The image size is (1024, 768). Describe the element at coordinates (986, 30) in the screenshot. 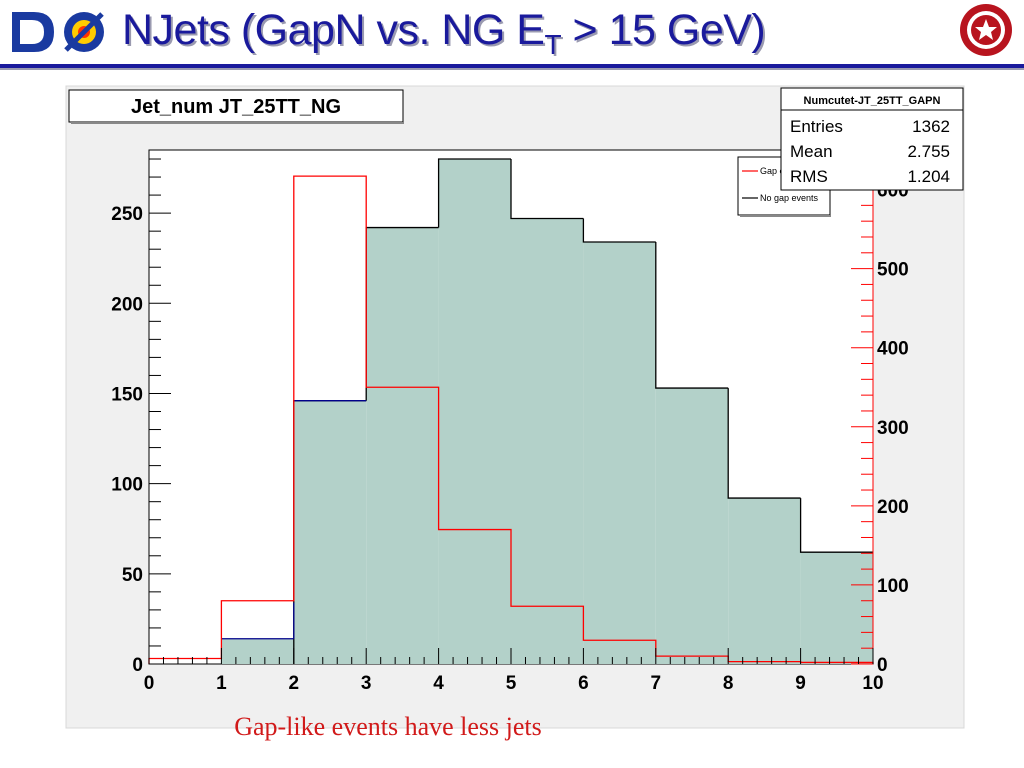

I see `university-seal-icon` at that location.